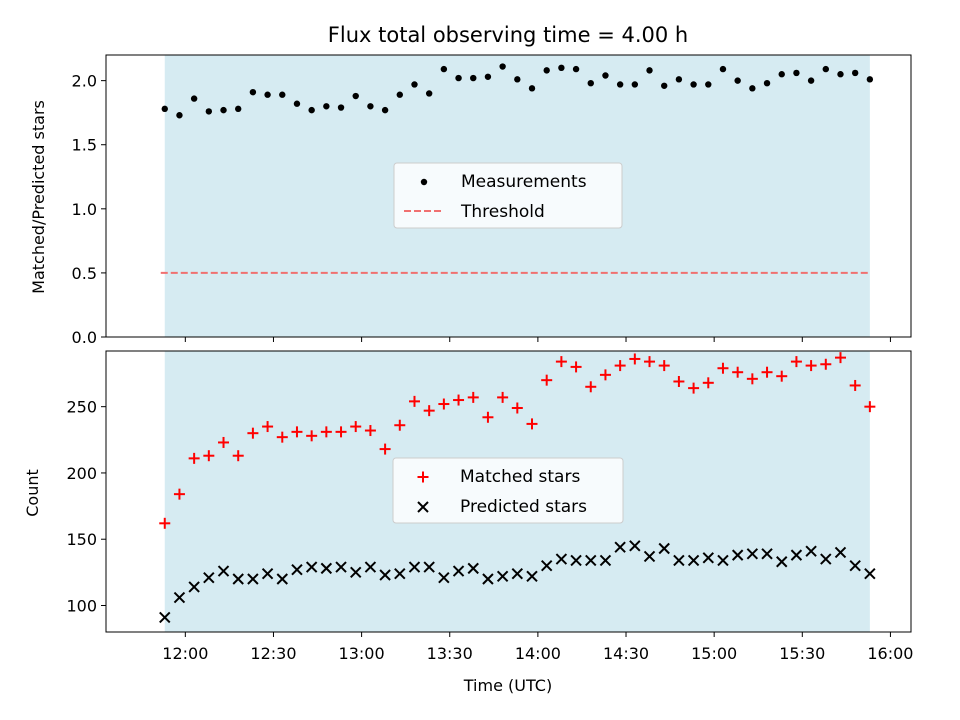 The height and width of the screenshot is (720, 960). Describe the element at coordinates (538, 653) in the screenshot. I see `x-tick-label: 14:00` at that location.